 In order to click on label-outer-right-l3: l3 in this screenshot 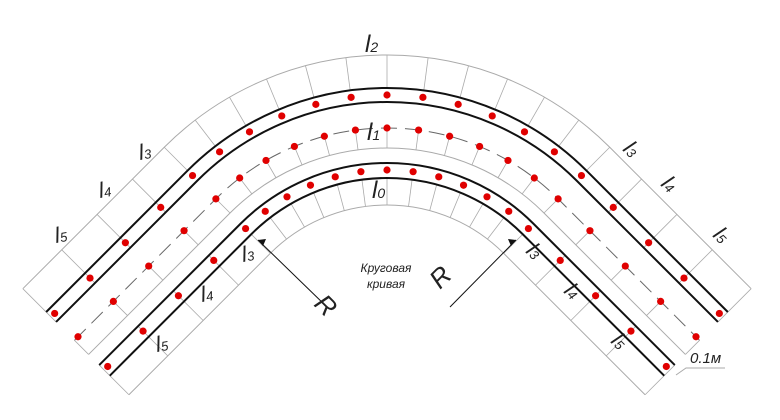, I will do `click(631, 149)`.